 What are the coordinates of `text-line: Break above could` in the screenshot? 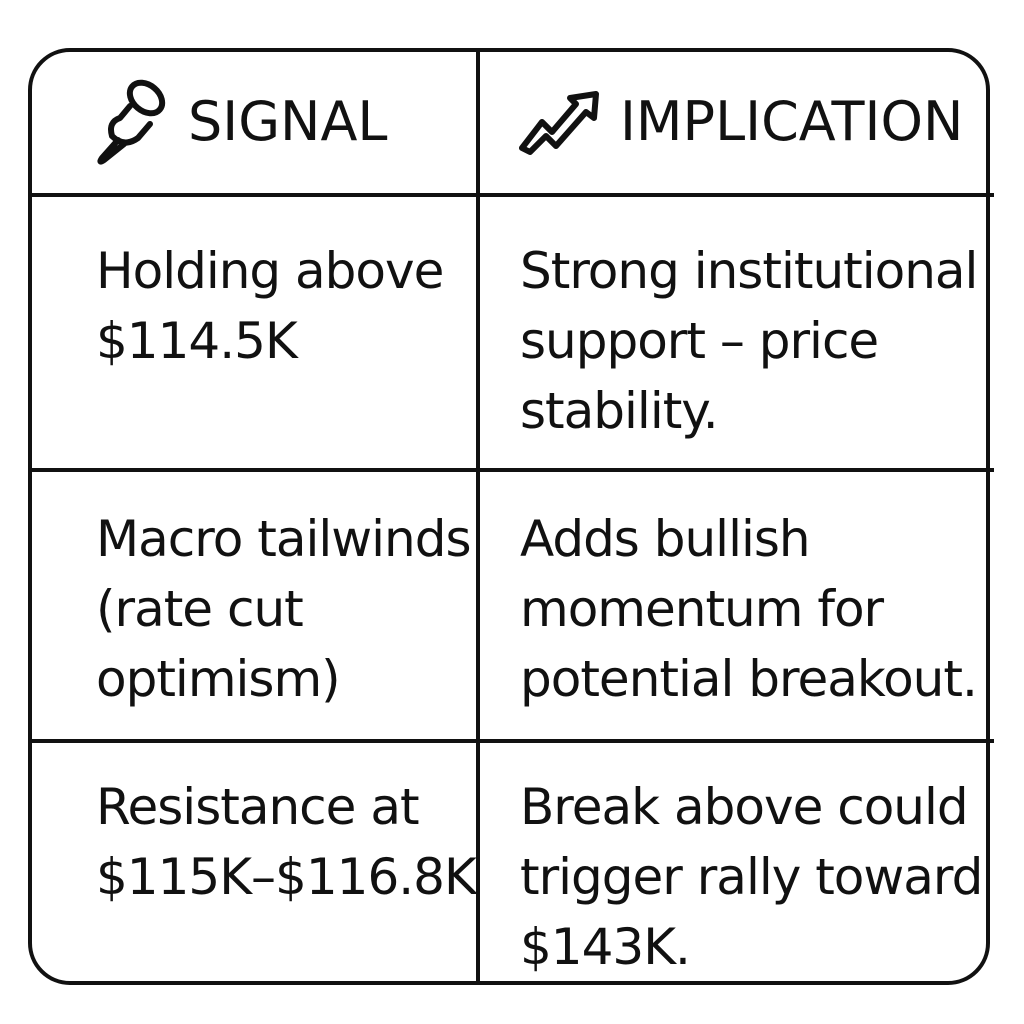 It's located at (744, 807).